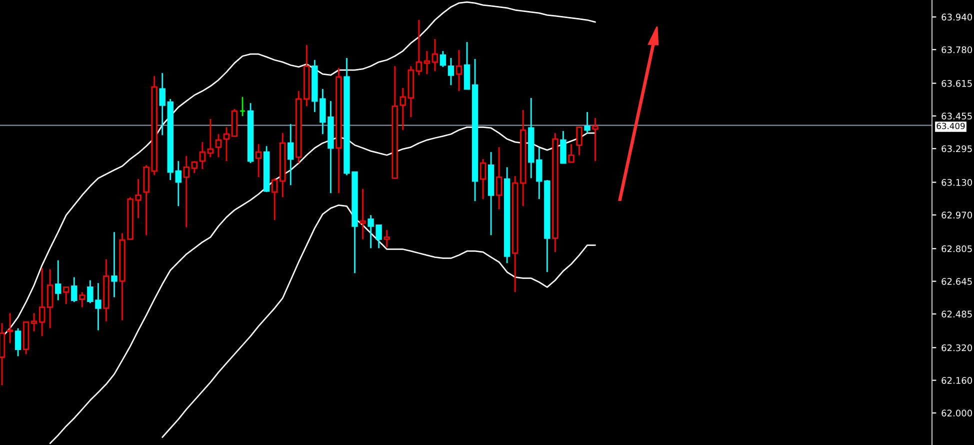 The image size is (974, 445). Describe the element at coordinates (957, 17) in the screenshot. I see `y-tick-label: 63.940` at that location.